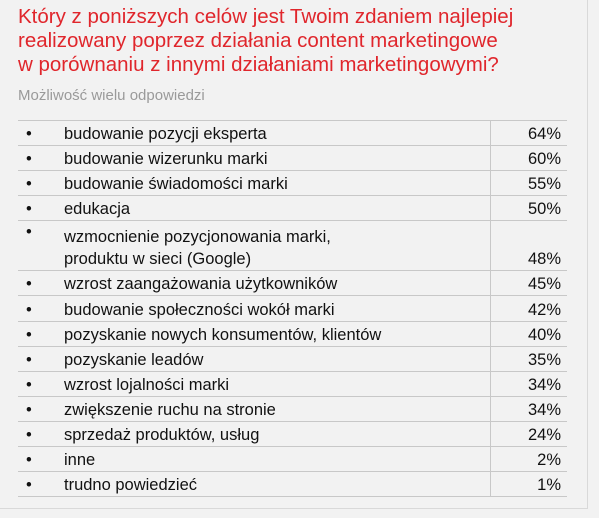 The image size is (599, 518). What do you see at coordinates (276, 459) in the screenshot?
I see `answer-label: inne` at bounding box center [276, 459].